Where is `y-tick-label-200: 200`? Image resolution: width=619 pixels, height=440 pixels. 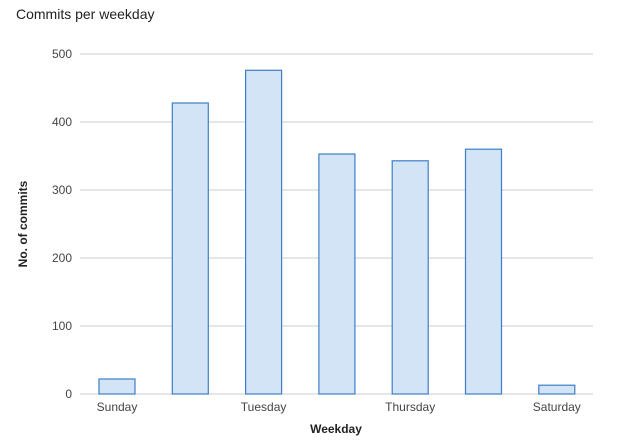
y-tick-label-200: 200 is located at coordinates (62, 258).